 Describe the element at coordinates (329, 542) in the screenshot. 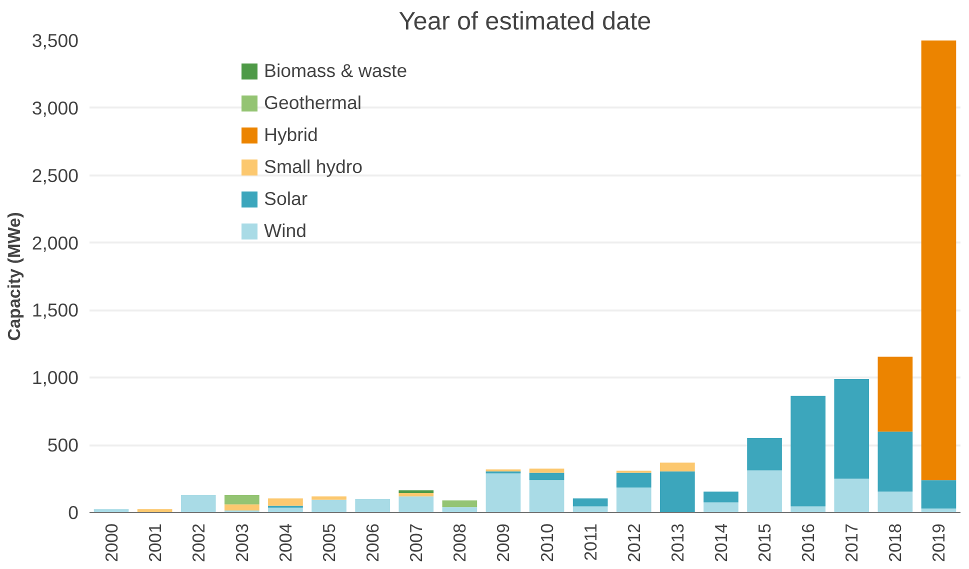

I see `x-tick-label: 2005` at that location.